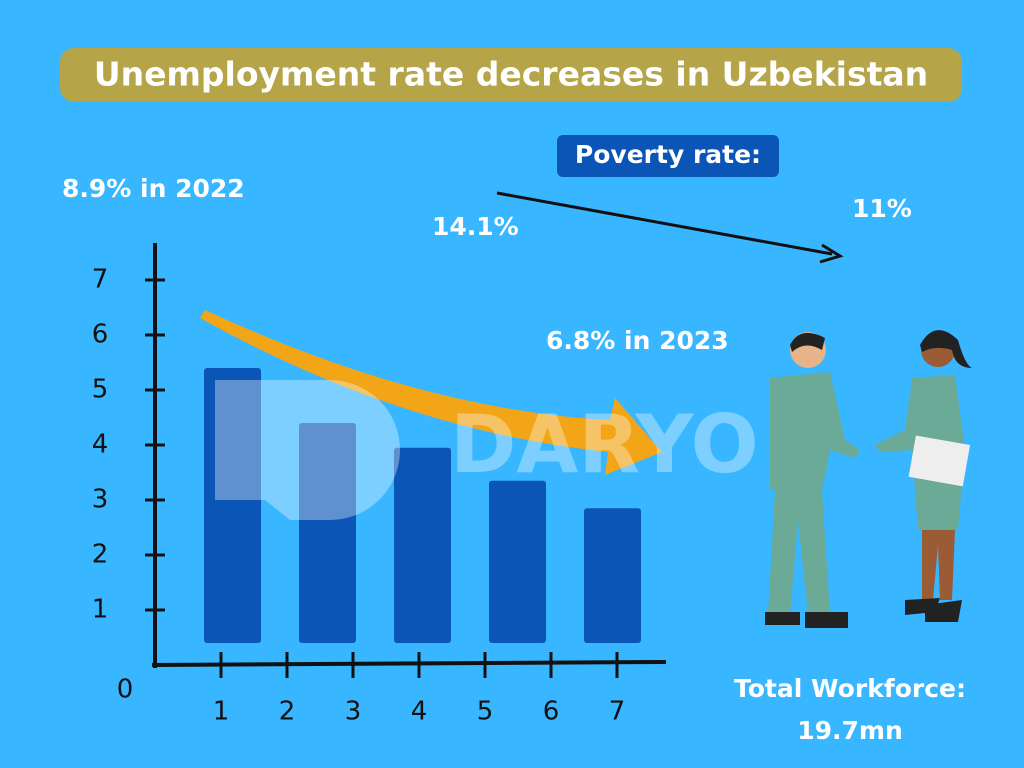 The height and width of the screenshot is (768, 1024). I want to click on x-tick-label: 2, so click(287, 712).